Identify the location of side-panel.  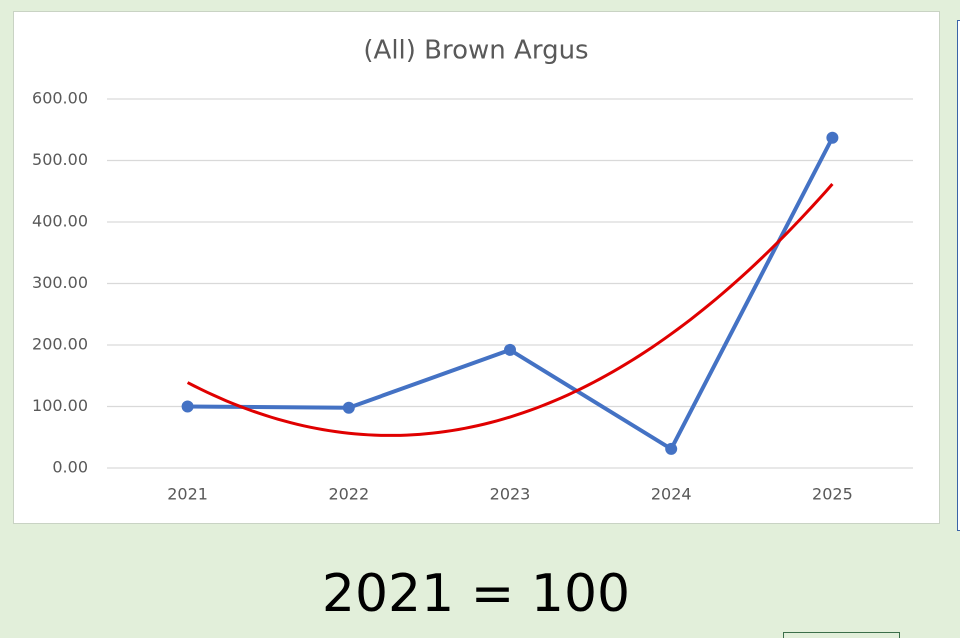
(958, 275).